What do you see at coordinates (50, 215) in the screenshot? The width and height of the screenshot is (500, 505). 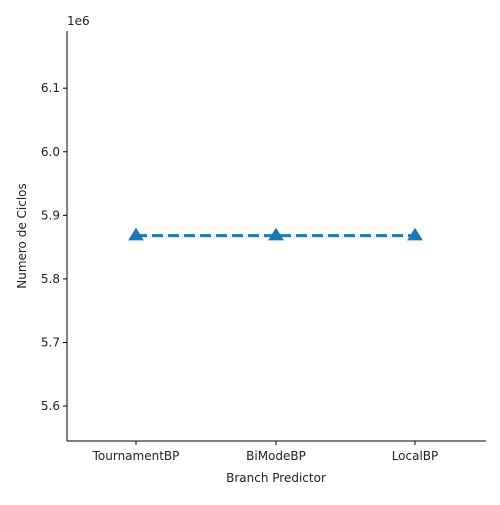 I see `y-tick-label: 5.9` at bounding box center [50, 215].